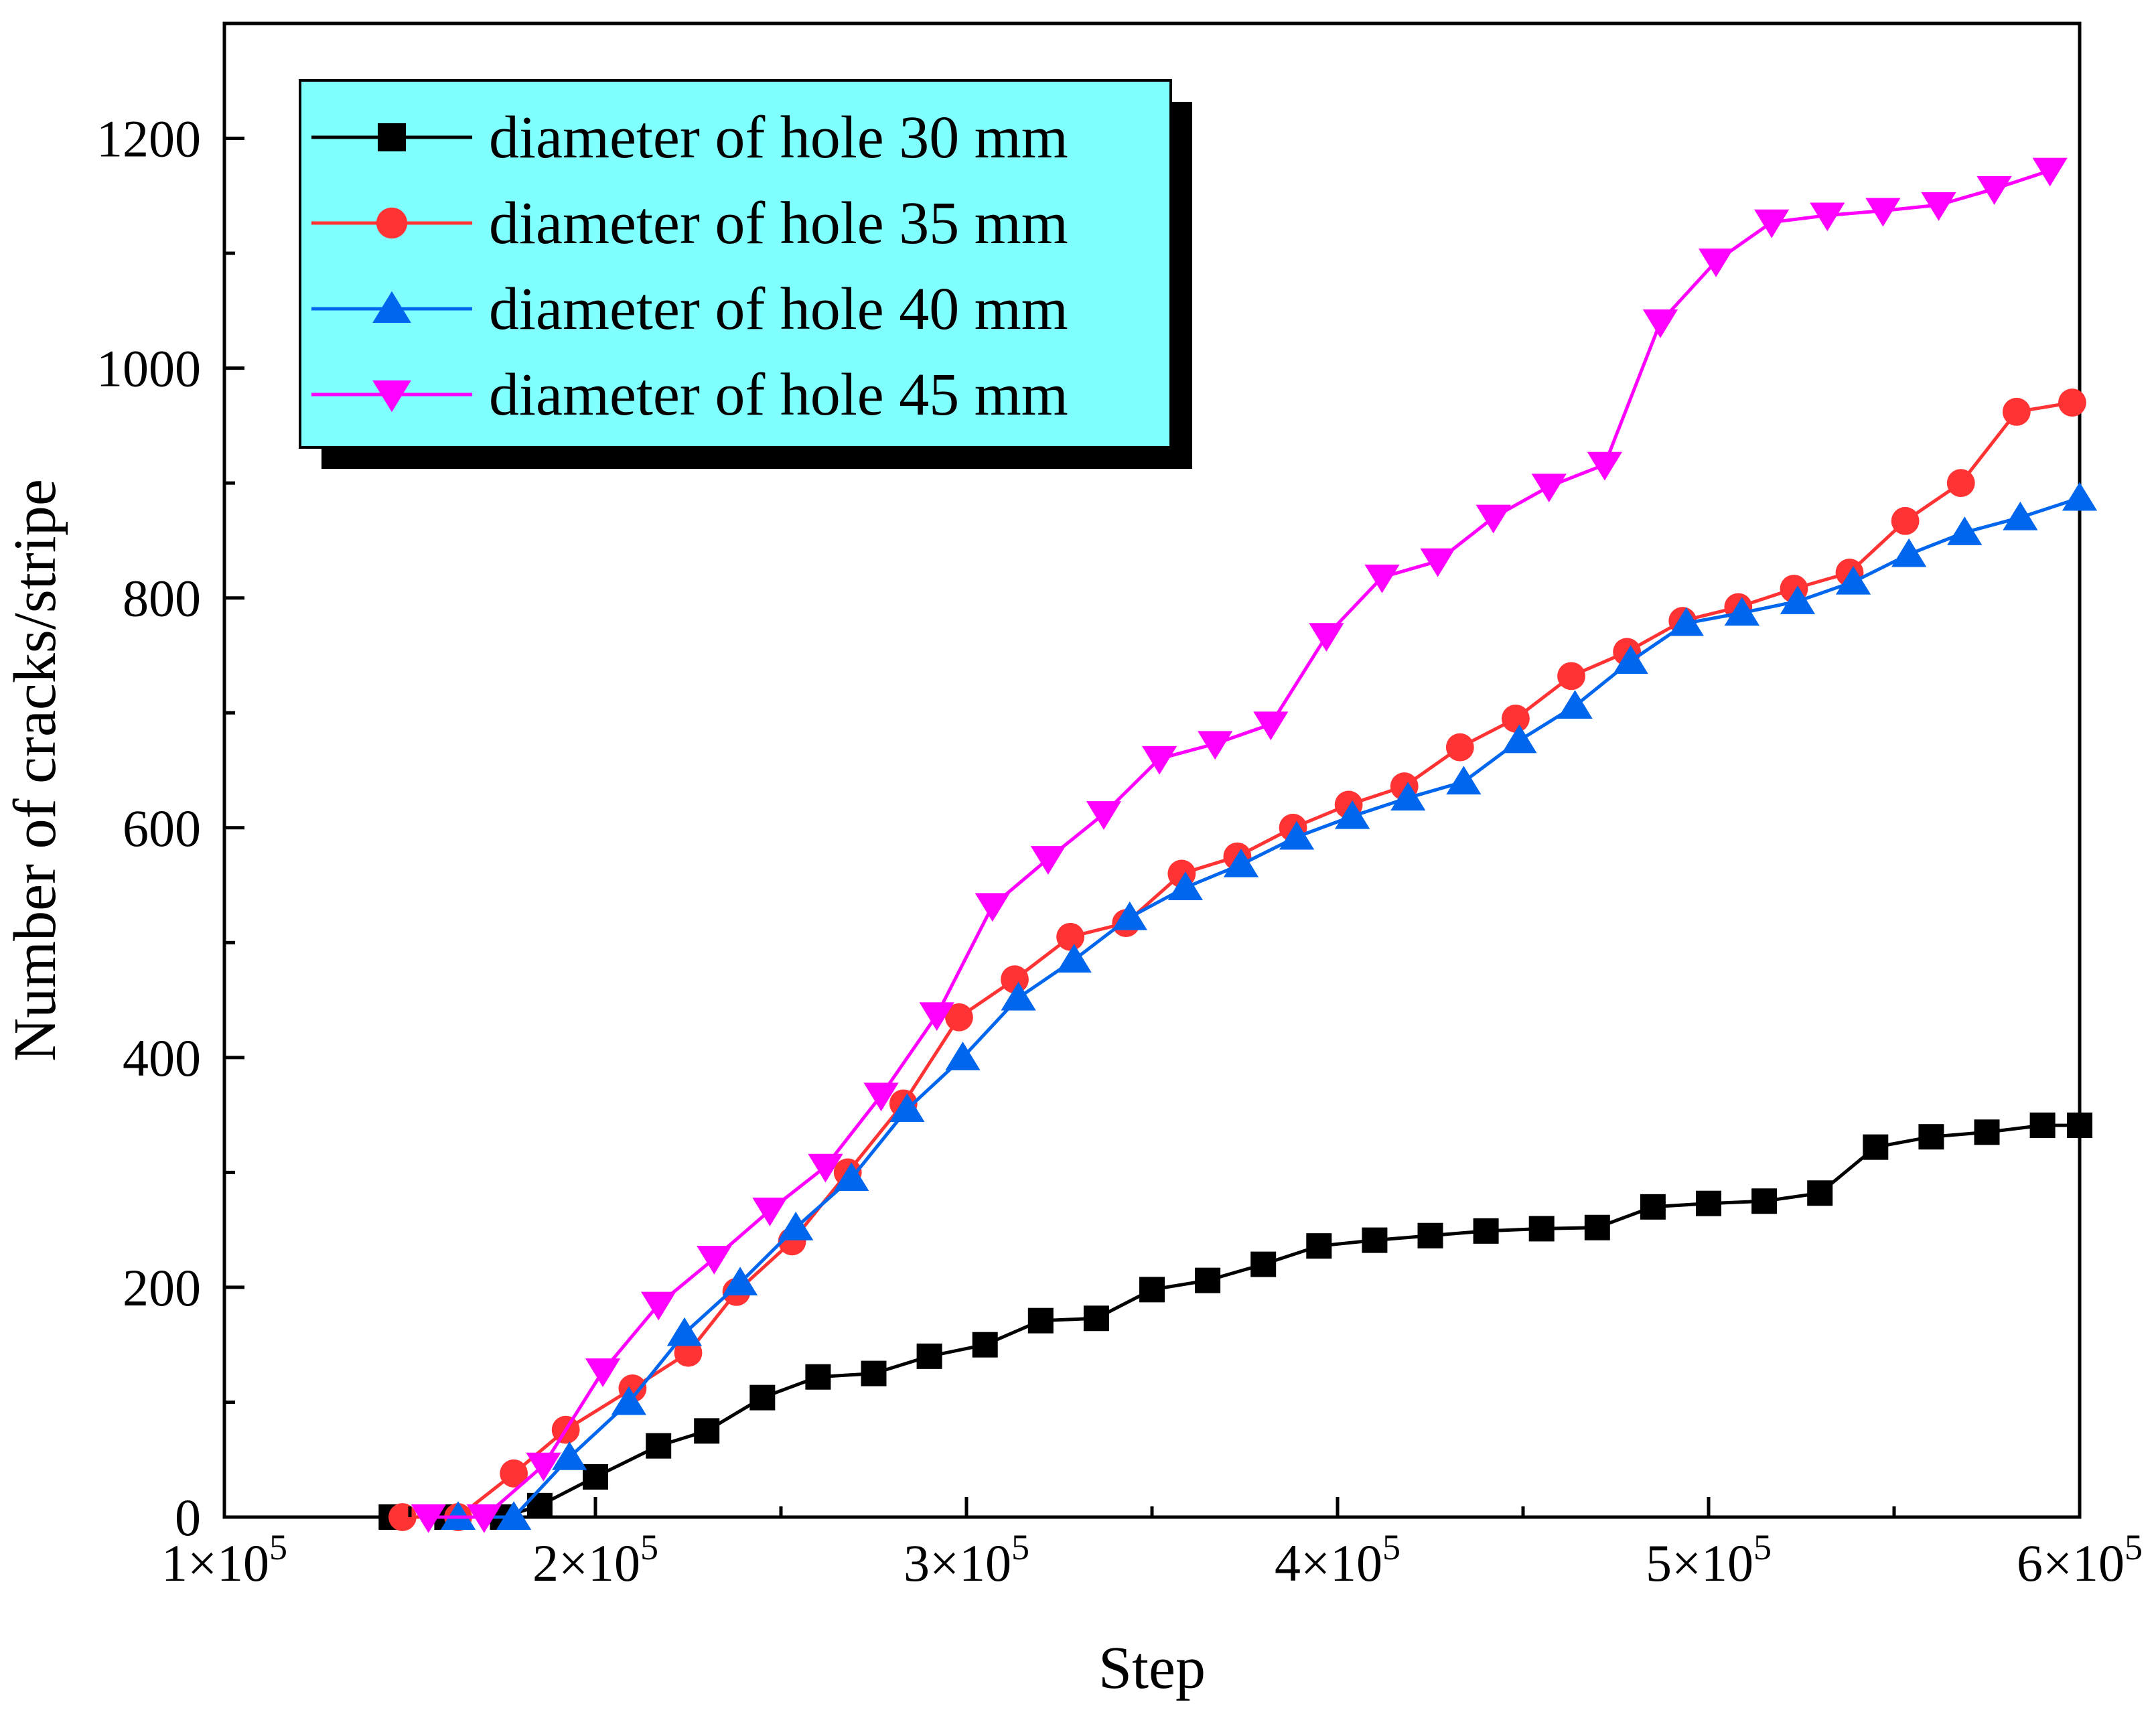 This screenshot has width=2156, height=1710. Describe the element at coordinates (162, 1288) in the screenshot. I see `y-tick-label: 200` at that location.